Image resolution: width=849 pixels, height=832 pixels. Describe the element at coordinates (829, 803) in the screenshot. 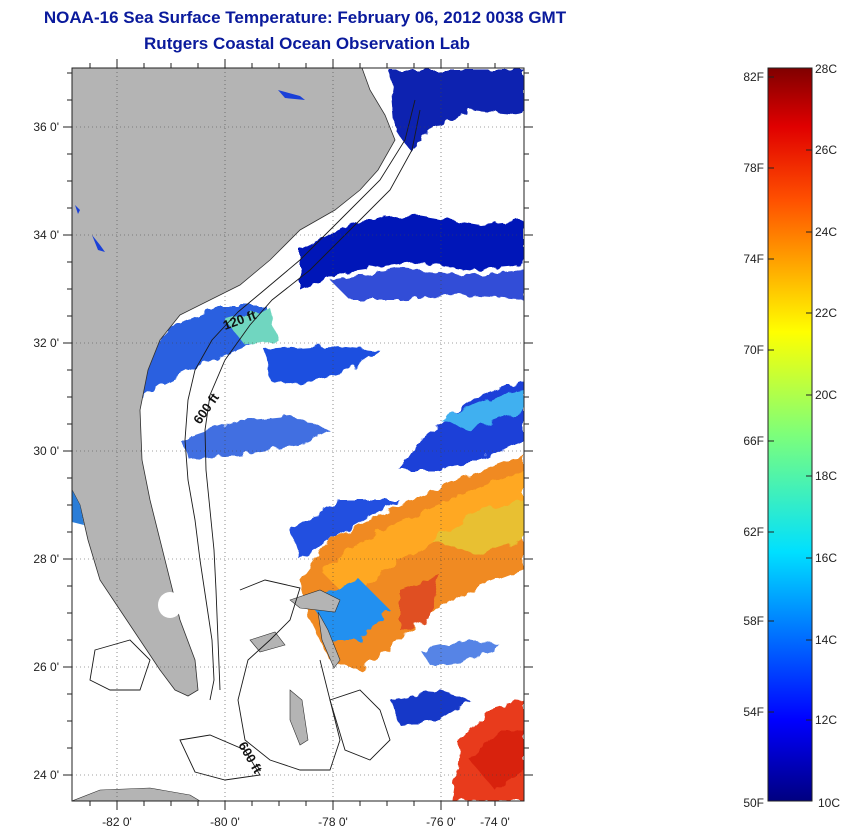

I see `cb-c-10: 10C` at that location.